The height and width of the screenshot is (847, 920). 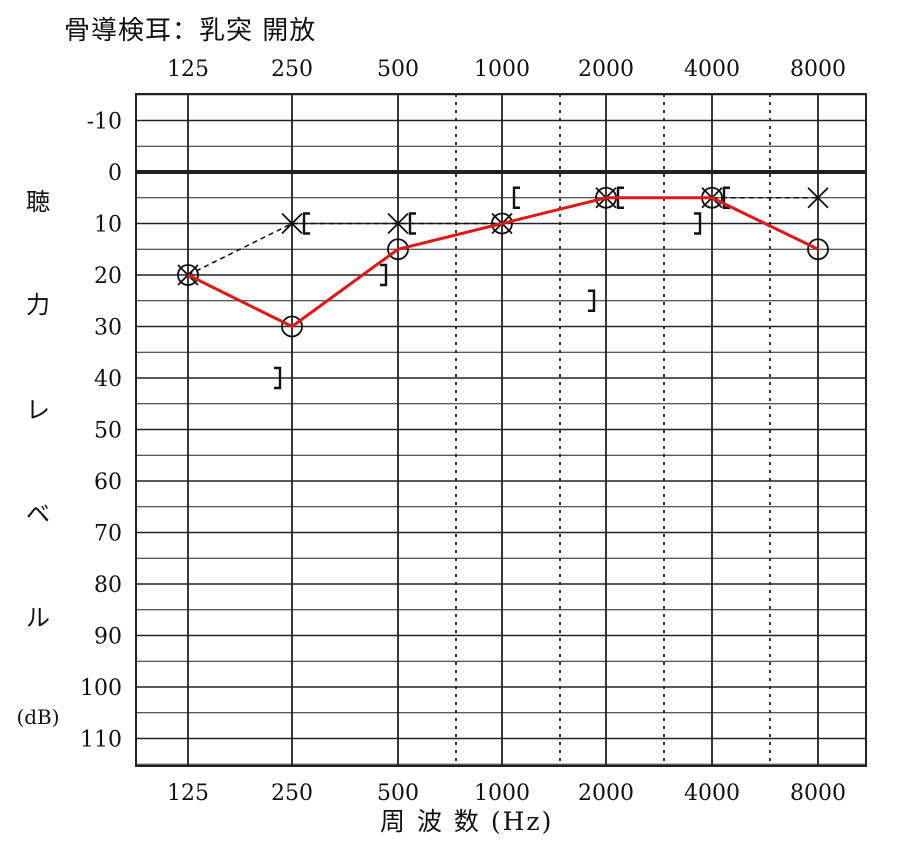 What do you see at coordinates (101, 740) in the screenshot?
I see `y-tick-label: 110` at bounding box center [101, 740].